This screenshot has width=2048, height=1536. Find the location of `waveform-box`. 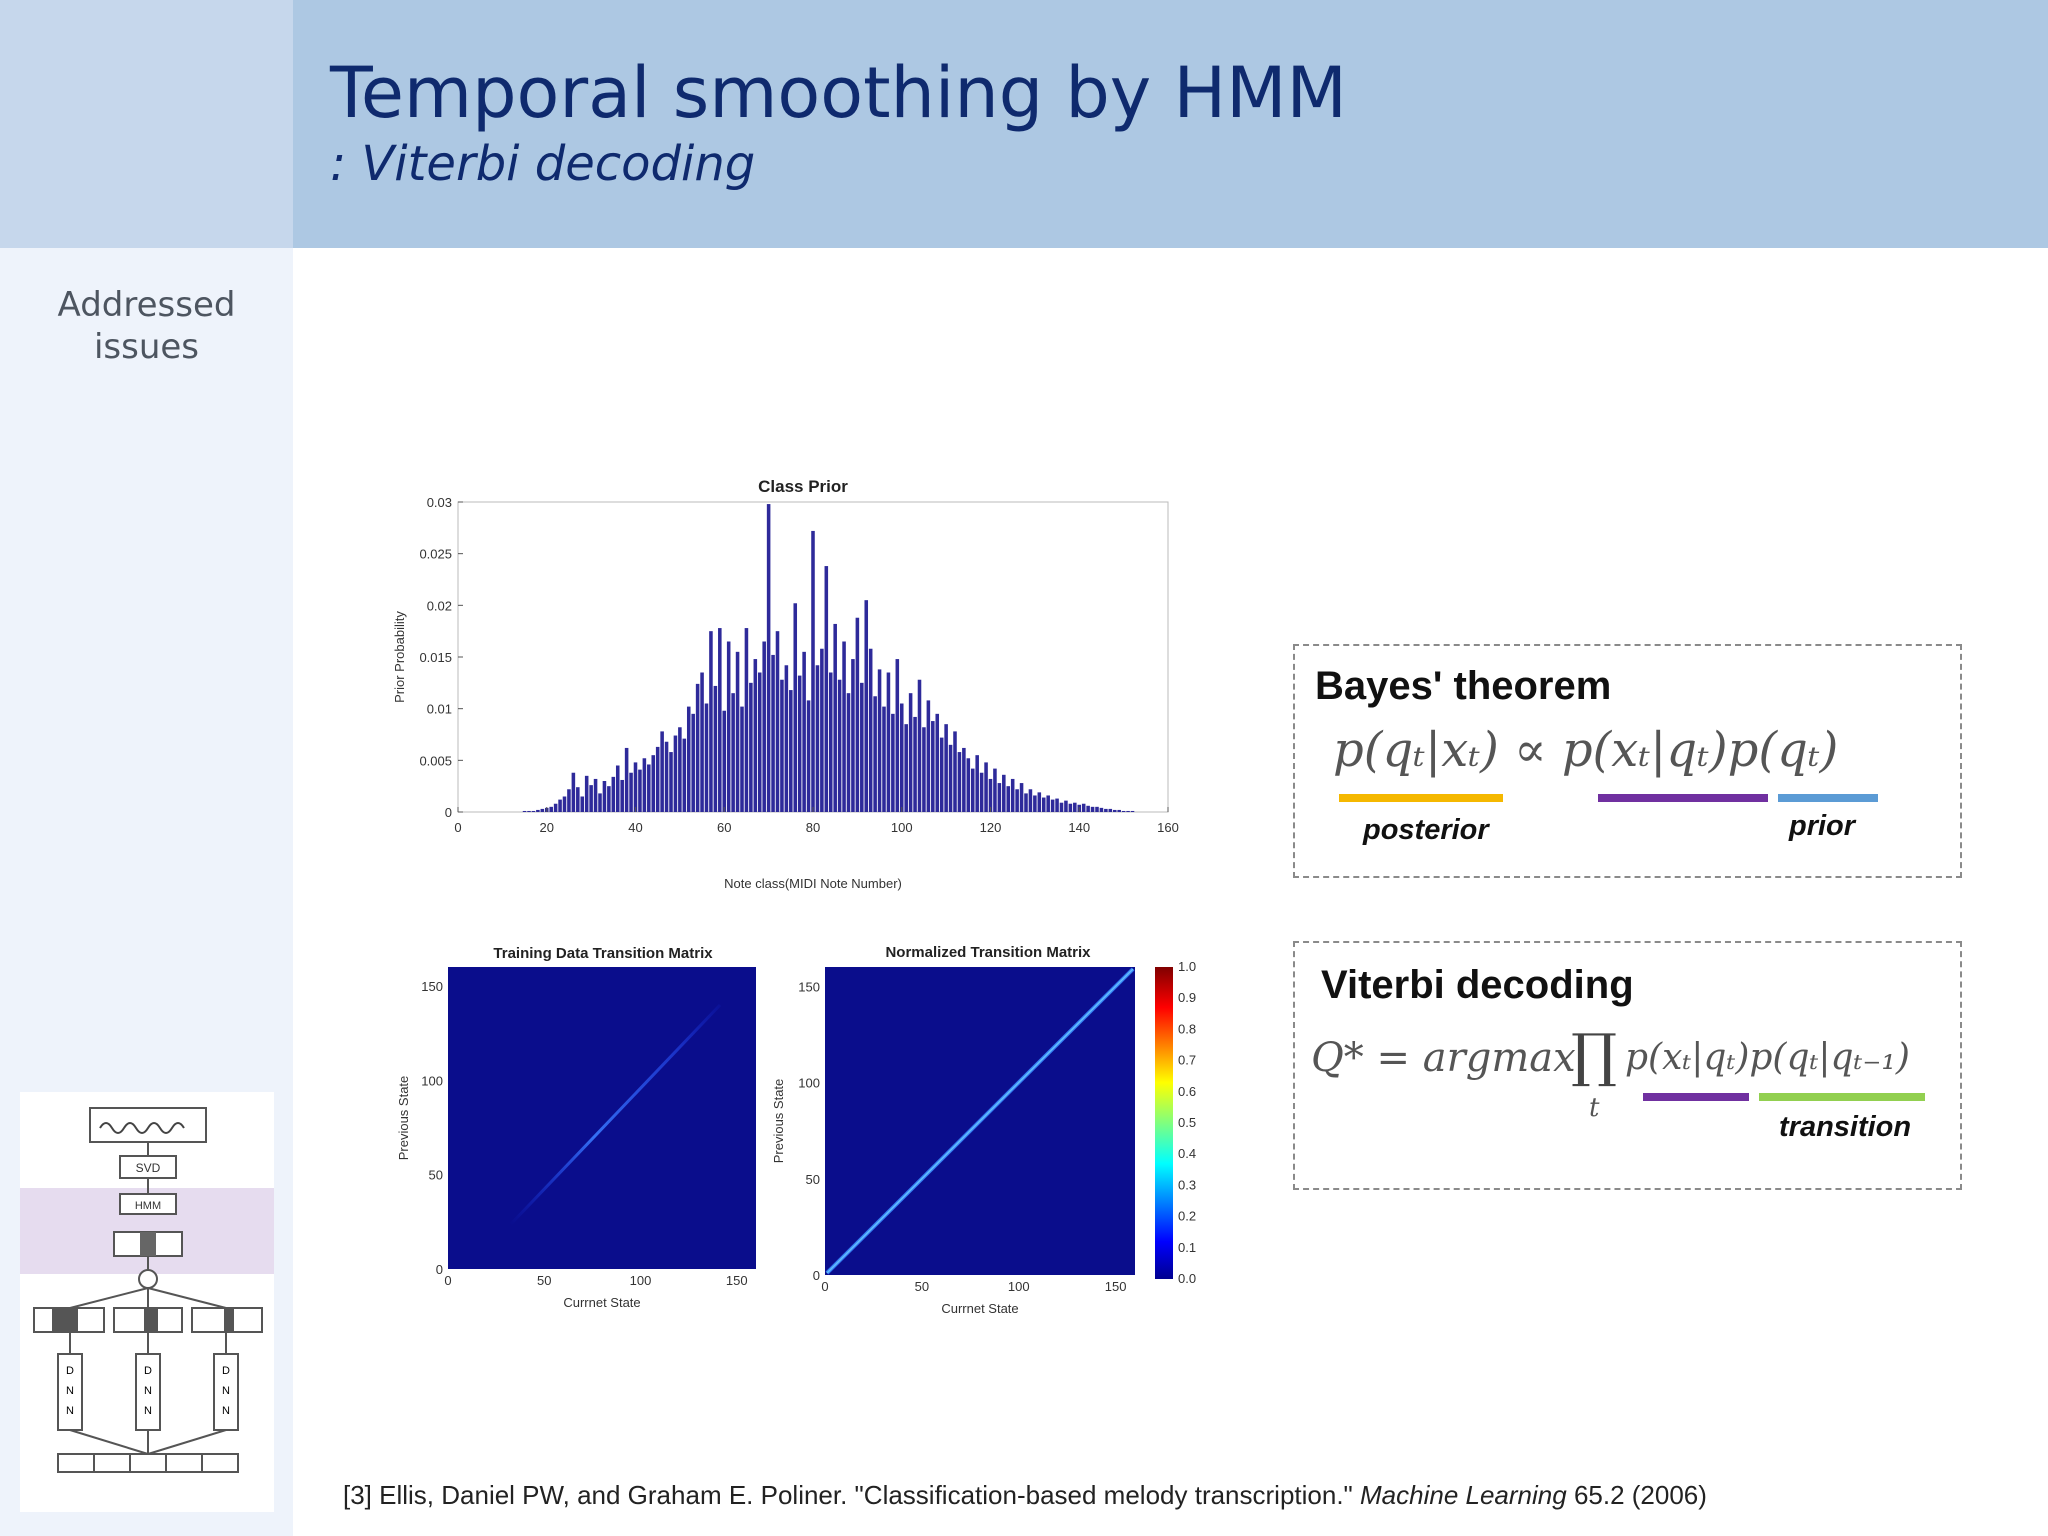

waveform-box is located at coordinates (148, 1125).